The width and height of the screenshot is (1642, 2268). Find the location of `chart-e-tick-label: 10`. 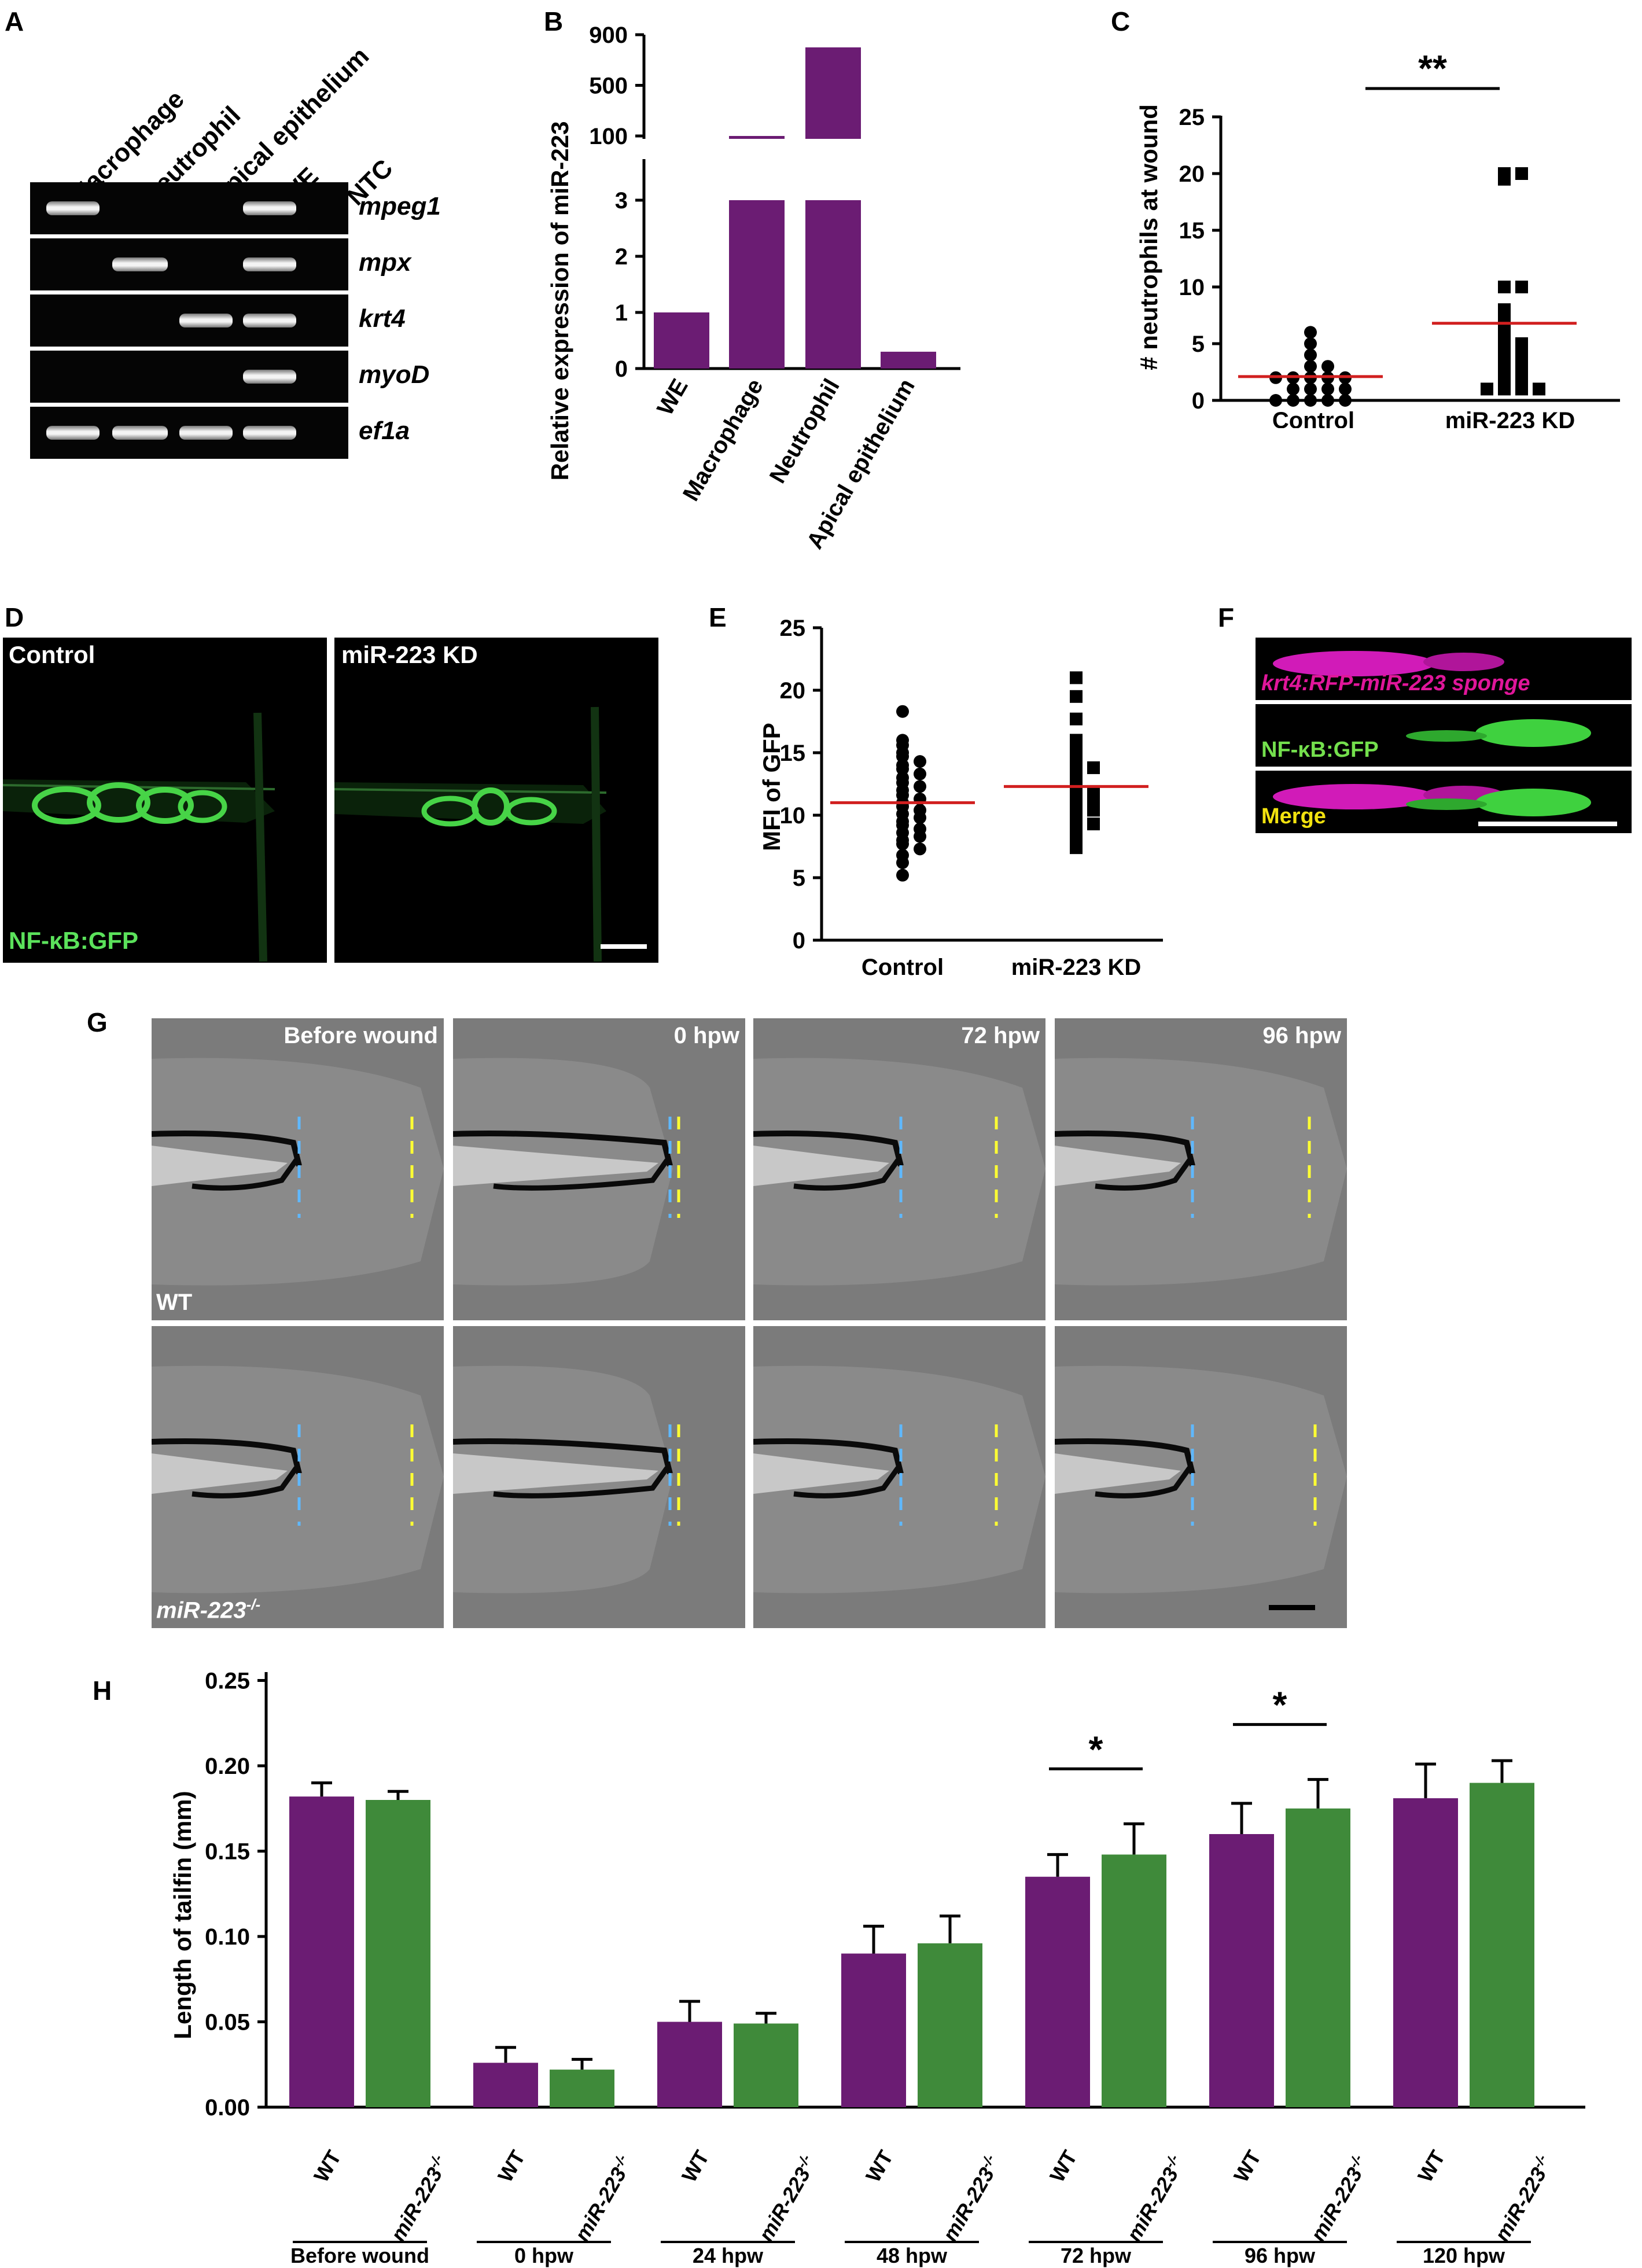

chart-e-tick-label: 10 is located at coordinates (793, 816).